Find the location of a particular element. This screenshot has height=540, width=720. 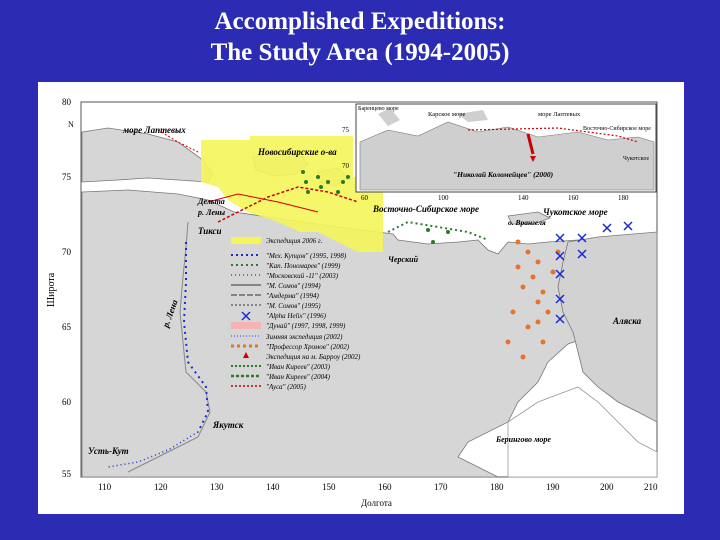

slide-title-line1: Accomplished Expeditions: is located at coordinates (360, 21).